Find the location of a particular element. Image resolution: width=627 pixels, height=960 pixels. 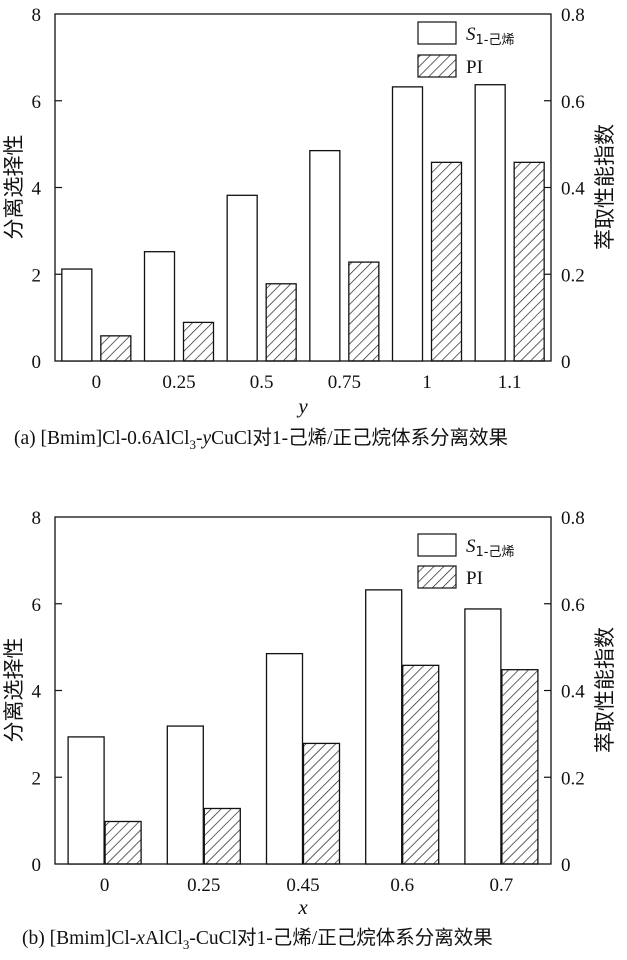

bar-pi-0.75 is located at coordinates (364, 311).